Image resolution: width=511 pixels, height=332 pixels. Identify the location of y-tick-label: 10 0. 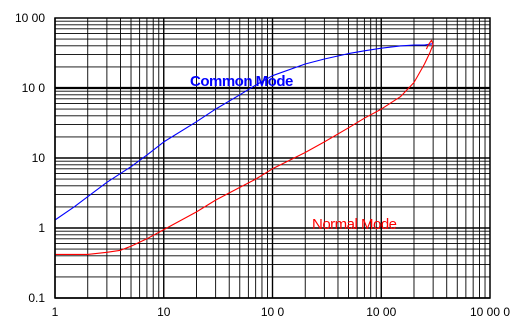
(34, 88).